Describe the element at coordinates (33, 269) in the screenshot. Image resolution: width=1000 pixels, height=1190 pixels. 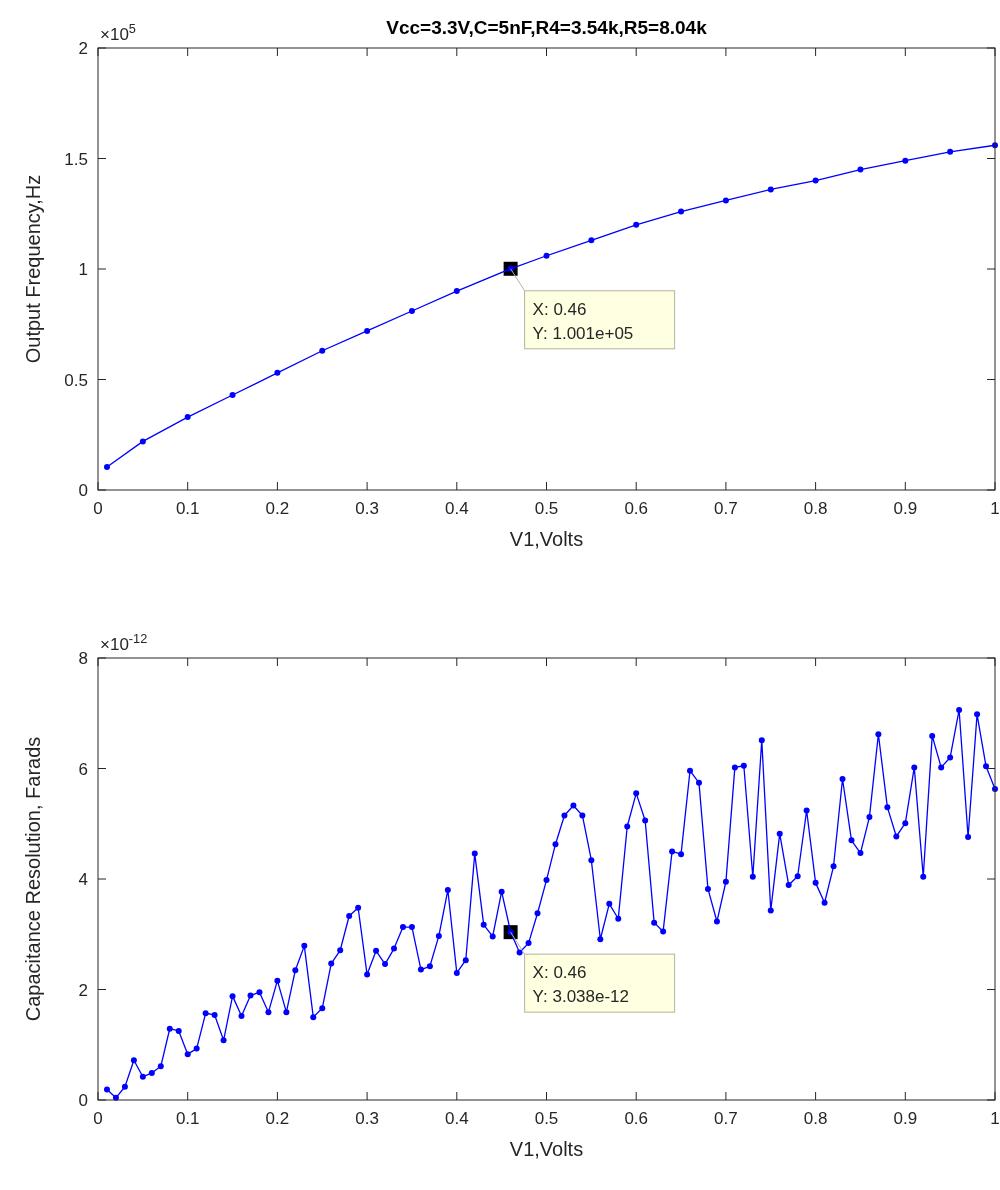
I see `y-axis-title: Output Frequency,Hz` at that location.